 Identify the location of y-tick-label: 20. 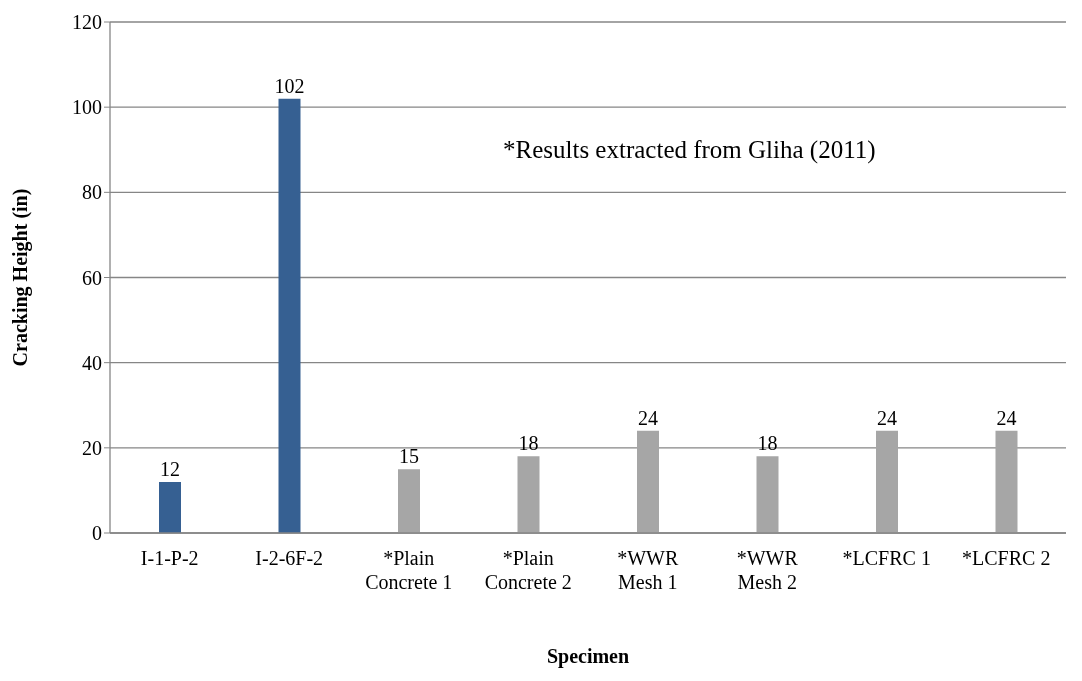
(92, 447).